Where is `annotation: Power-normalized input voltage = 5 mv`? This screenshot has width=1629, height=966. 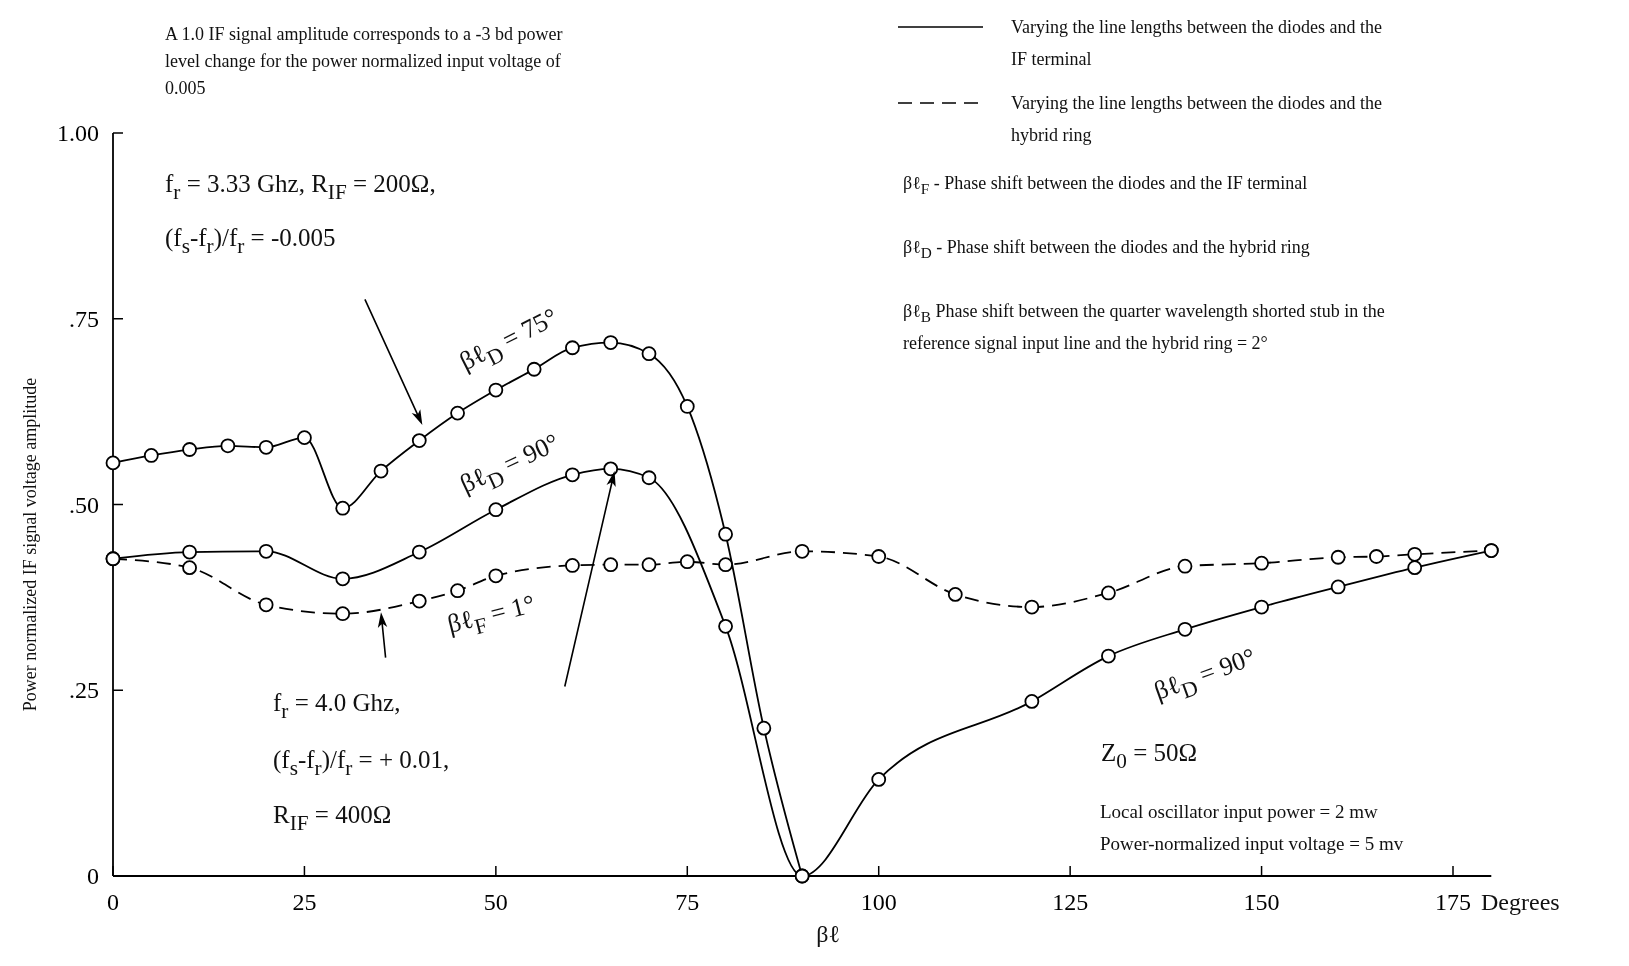 annotation: Power-normalized input voltage = 5 mv is located at coordinates (1252, 843).